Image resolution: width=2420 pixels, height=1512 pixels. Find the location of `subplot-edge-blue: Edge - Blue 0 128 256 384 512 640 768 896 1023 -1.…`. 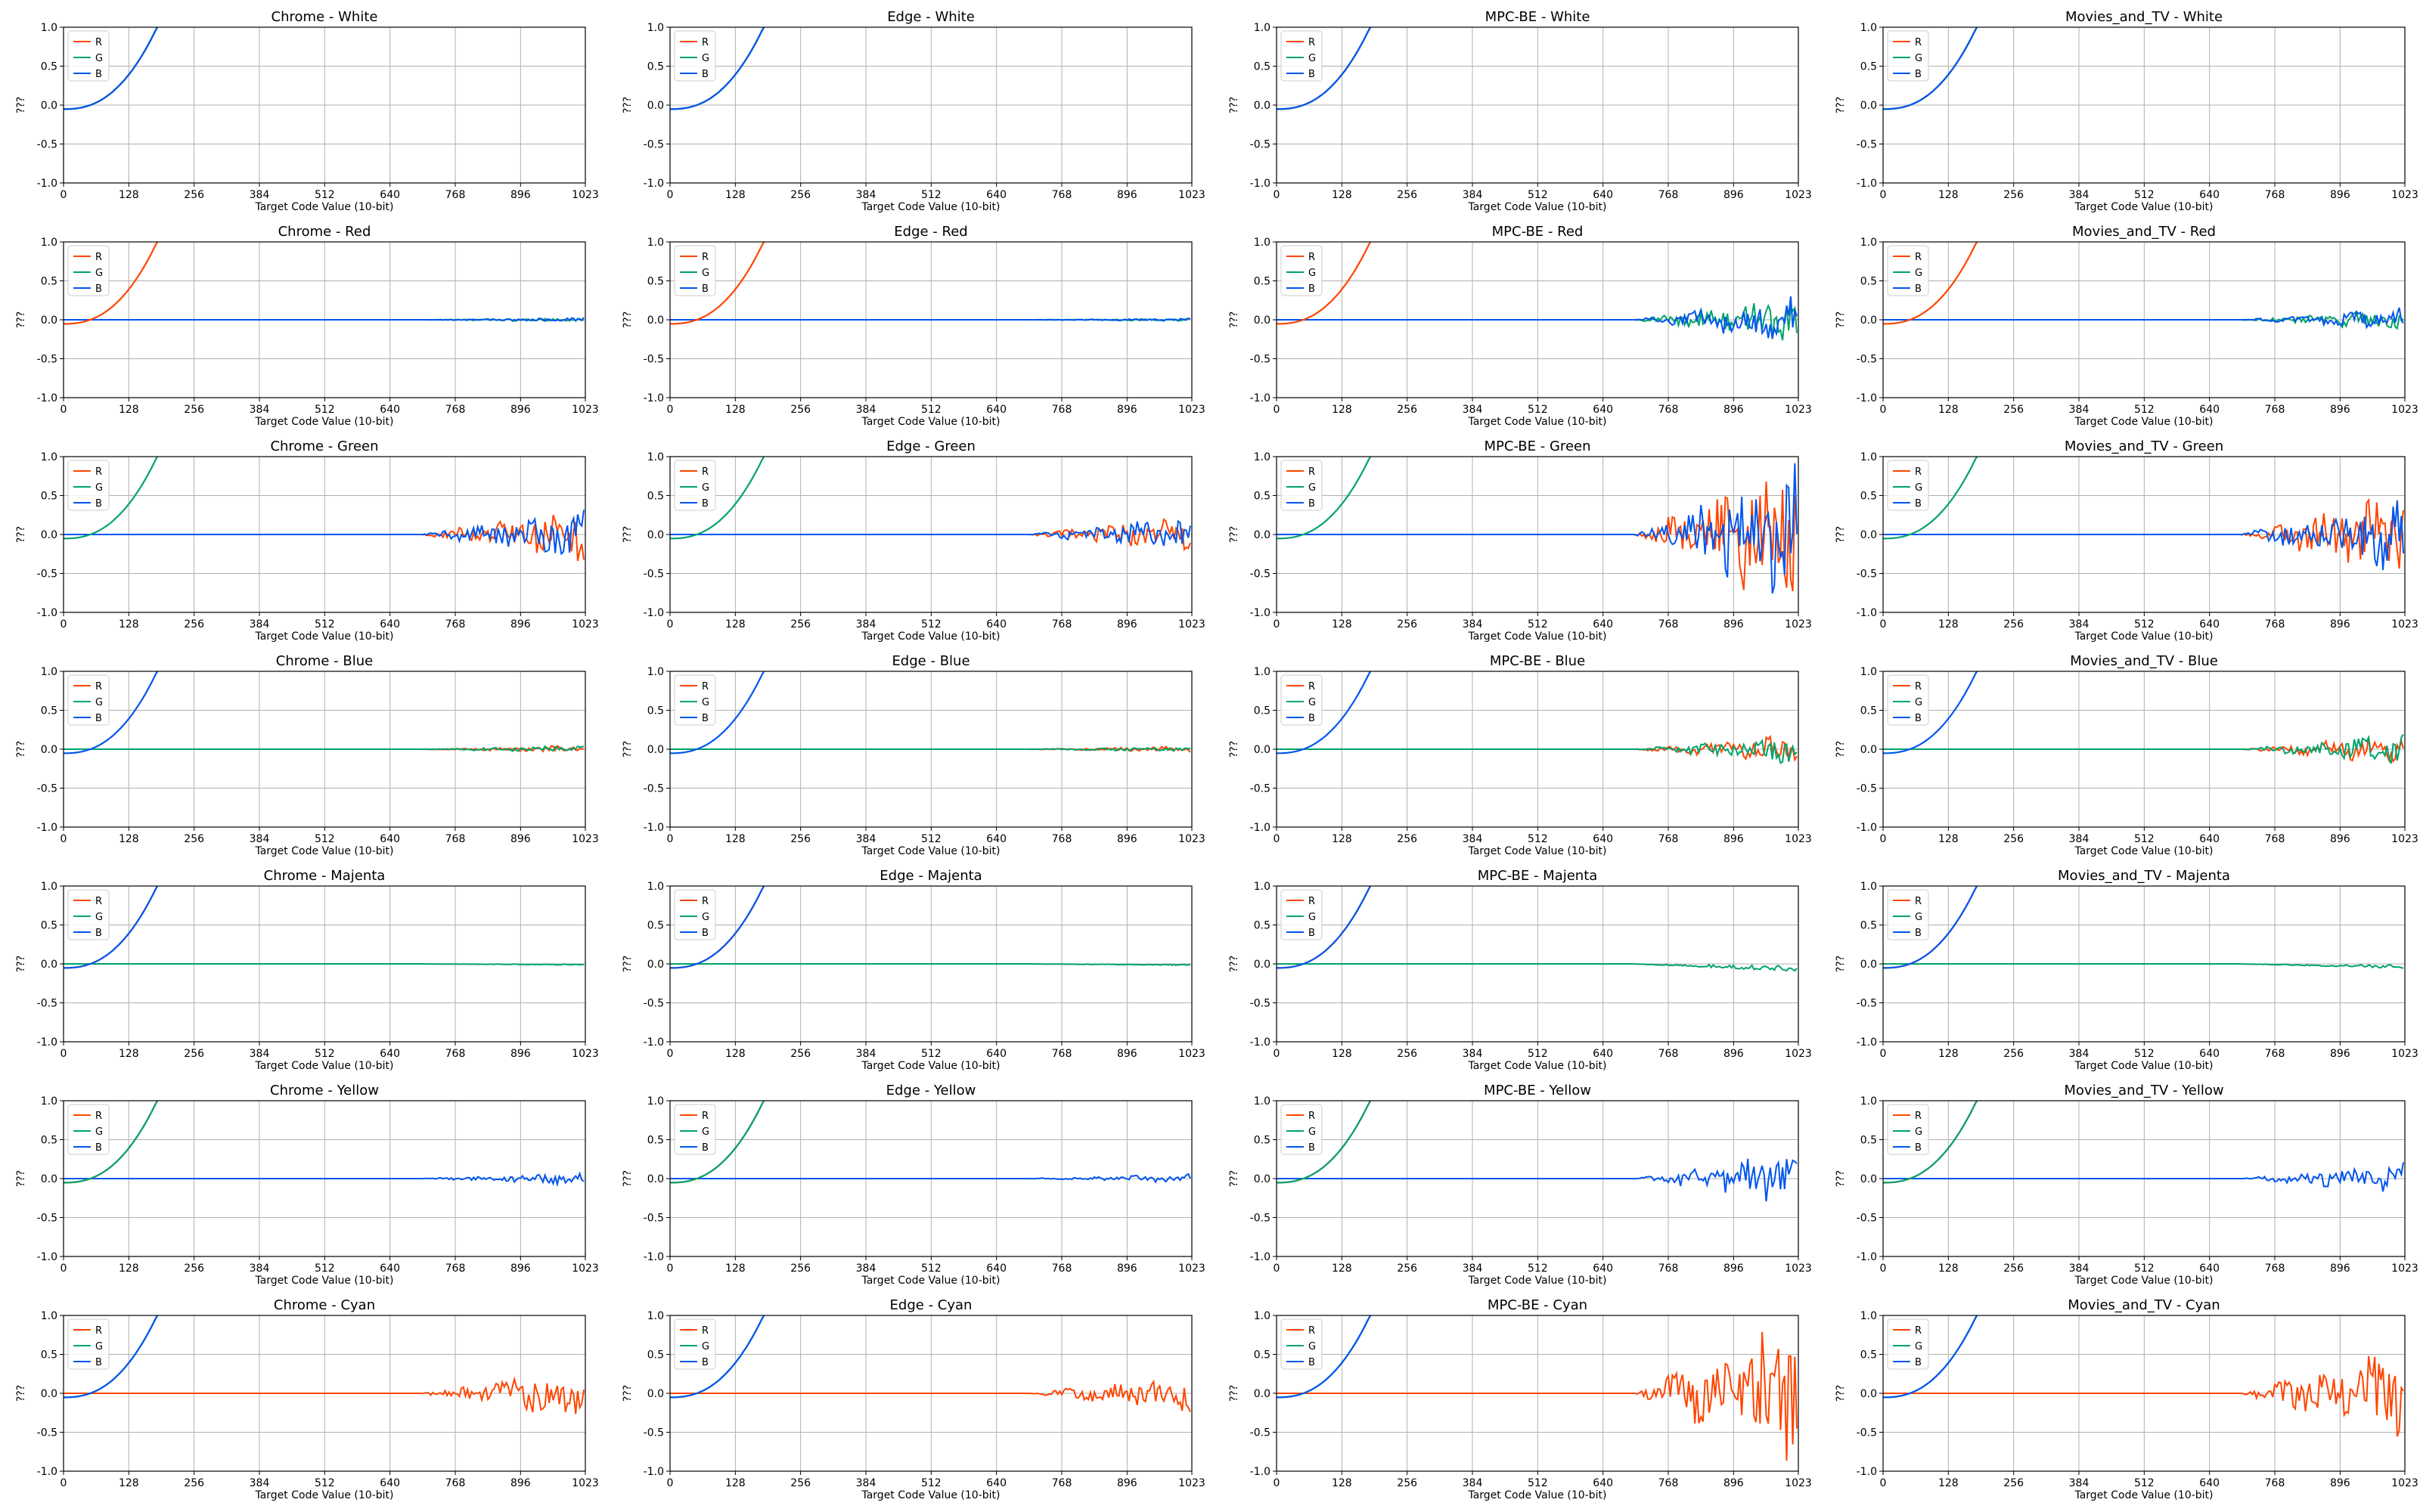

subplot-edge-blue: Edge - Blue 0 128 256 384 512 640 768 896 1023 -1.… is located at coordinates (913, 755).